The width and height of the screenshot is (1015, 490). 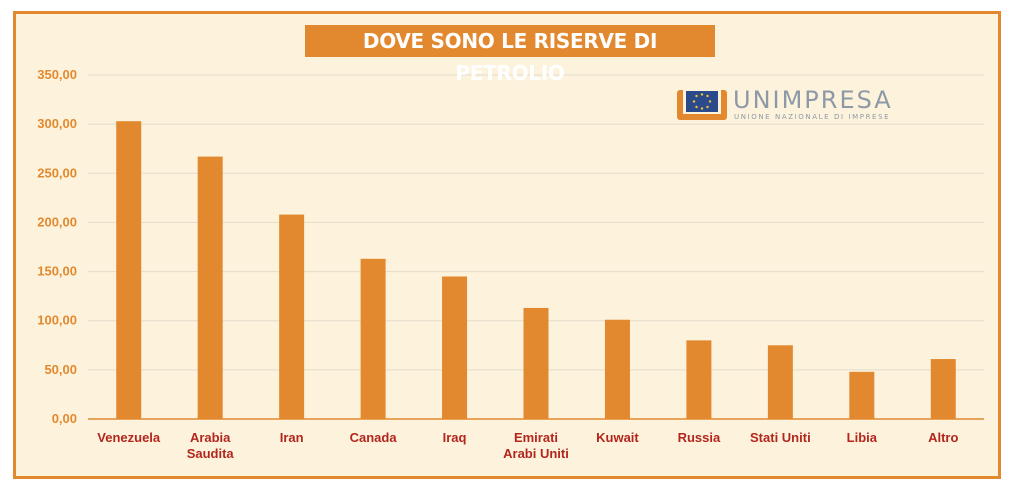 I want to click on y-tick-label: 350,00, so click(x=57, y=74).